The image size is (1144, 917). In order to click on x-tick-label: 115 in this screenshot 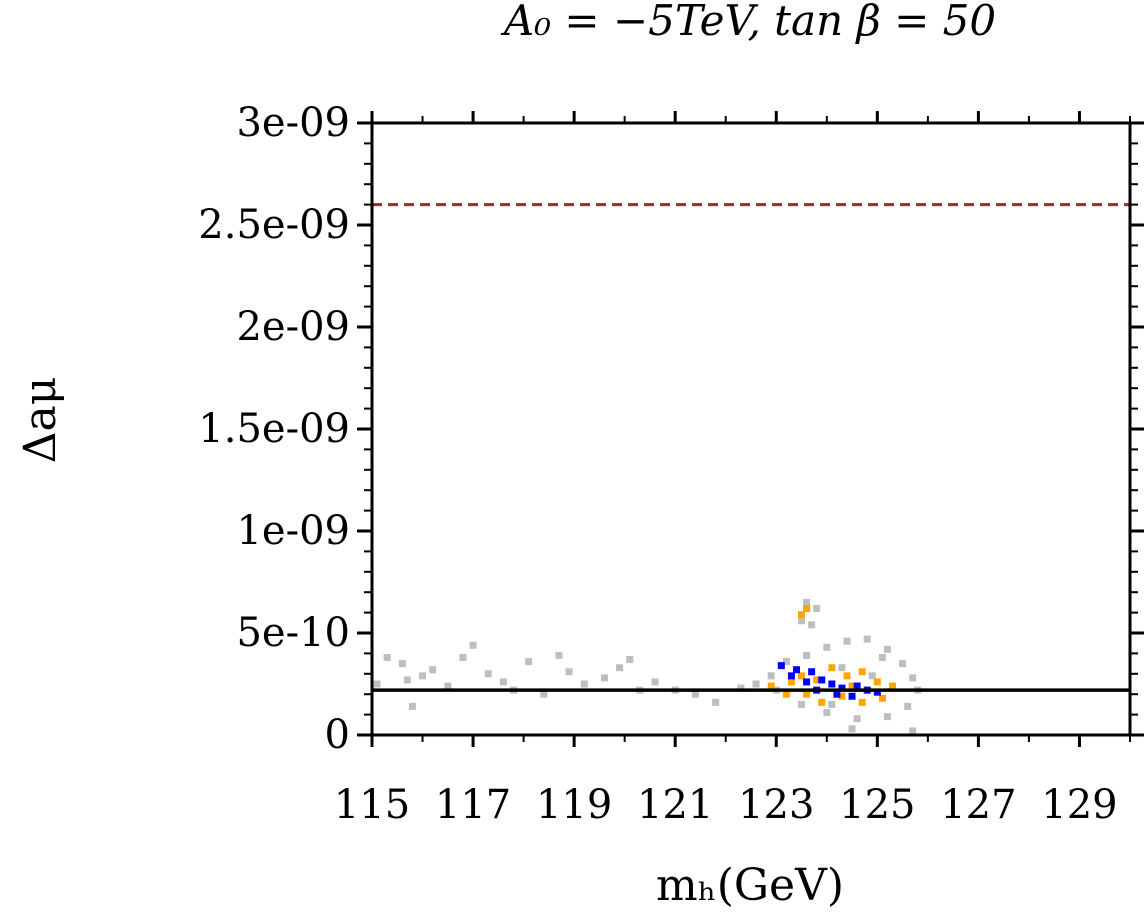, I will do `click(372, 805)`.